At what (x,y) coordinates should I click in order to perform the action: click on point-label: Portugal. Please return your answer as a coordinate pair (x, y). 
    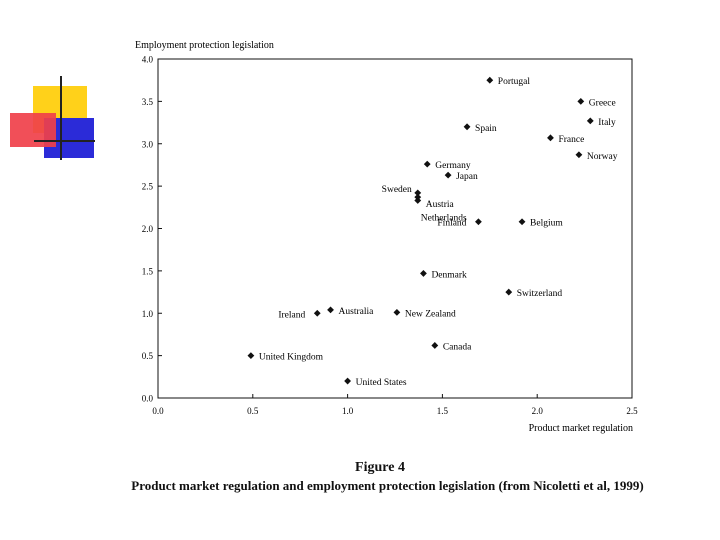
    Looking at the image, I should click on (514, 82).